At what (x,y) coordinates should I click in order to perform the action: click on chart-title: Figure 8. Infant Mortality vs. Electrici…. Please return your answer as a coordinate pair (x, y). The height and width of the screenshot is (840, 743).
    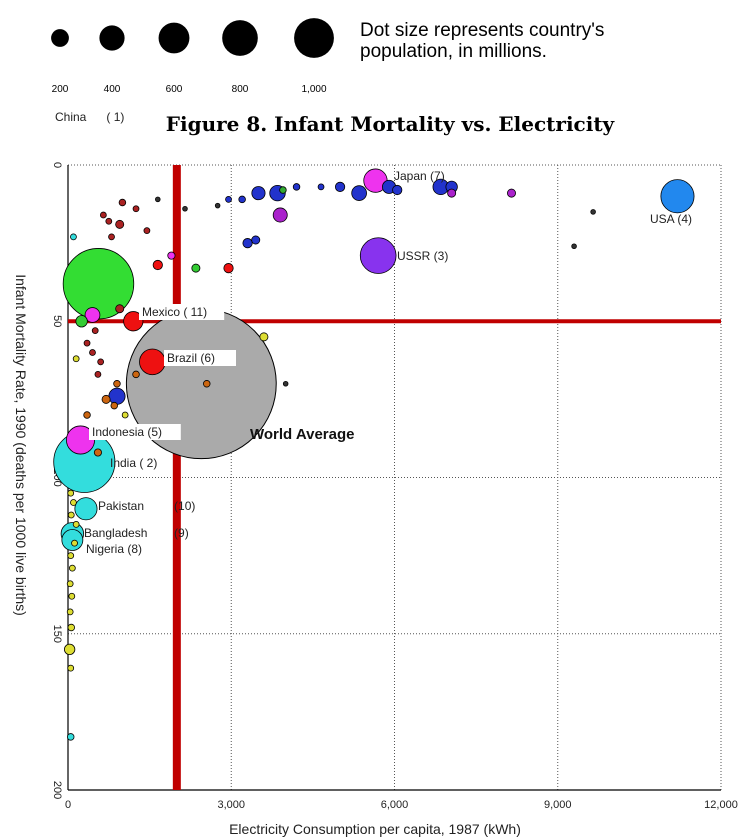
    Looking at the image, I should click on (391, 124).